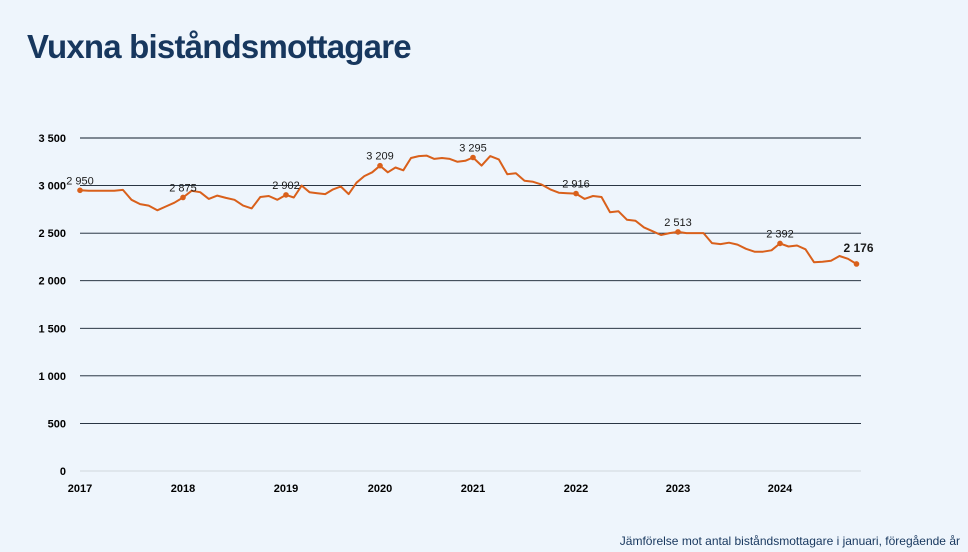 The width and height of the screenshot is (968, 552). I want to click on x-tick-label: 2018, so click(183, 489).